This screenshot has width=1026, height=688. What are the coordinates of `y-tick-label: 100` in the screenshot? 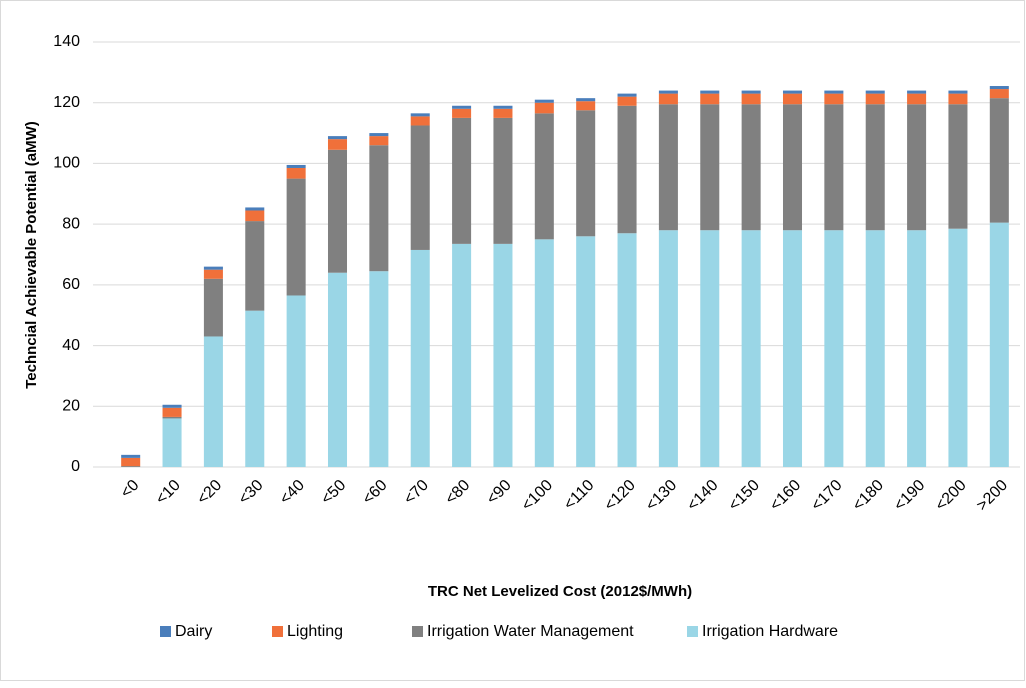 It's located at (66, 163).